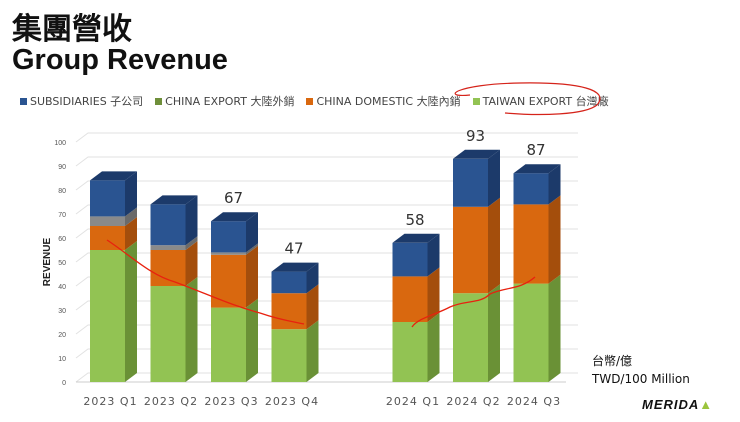 The width and height of the screenshot is (740, 422). What do you see at coordinates (87, 101) in the screenshot?
I see `legend-label: SUBSIDIARIES 子公司` at bounding box center [87, 101].